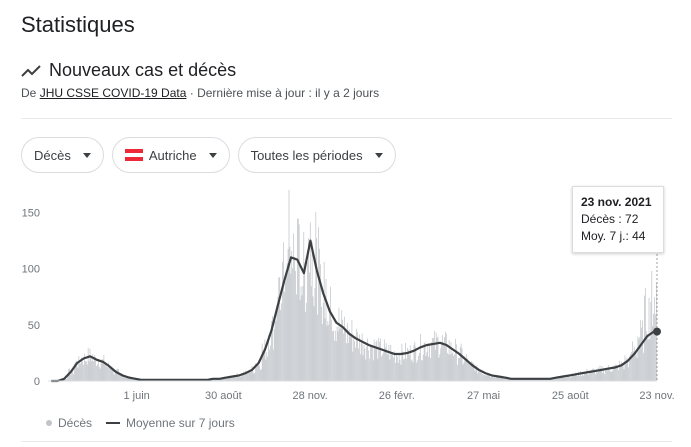 This screenshot has height=447, width=691. Describe the element at coordinates (483, 396) in the screenshot. I see `x-tick-label: 27 mai` at that location.